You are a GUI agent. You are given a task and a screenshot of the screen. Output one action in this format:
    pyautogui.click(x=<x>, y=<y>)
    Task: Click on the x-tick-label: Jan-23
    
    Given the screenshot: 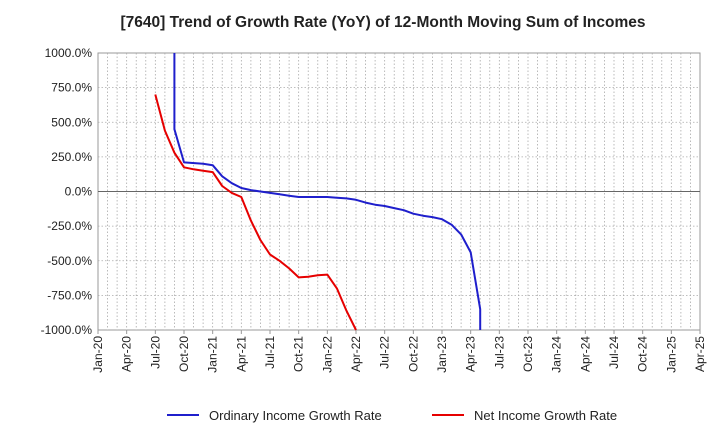 What is the action you would take?
    pyautogui.click(x=442, y=354)
    